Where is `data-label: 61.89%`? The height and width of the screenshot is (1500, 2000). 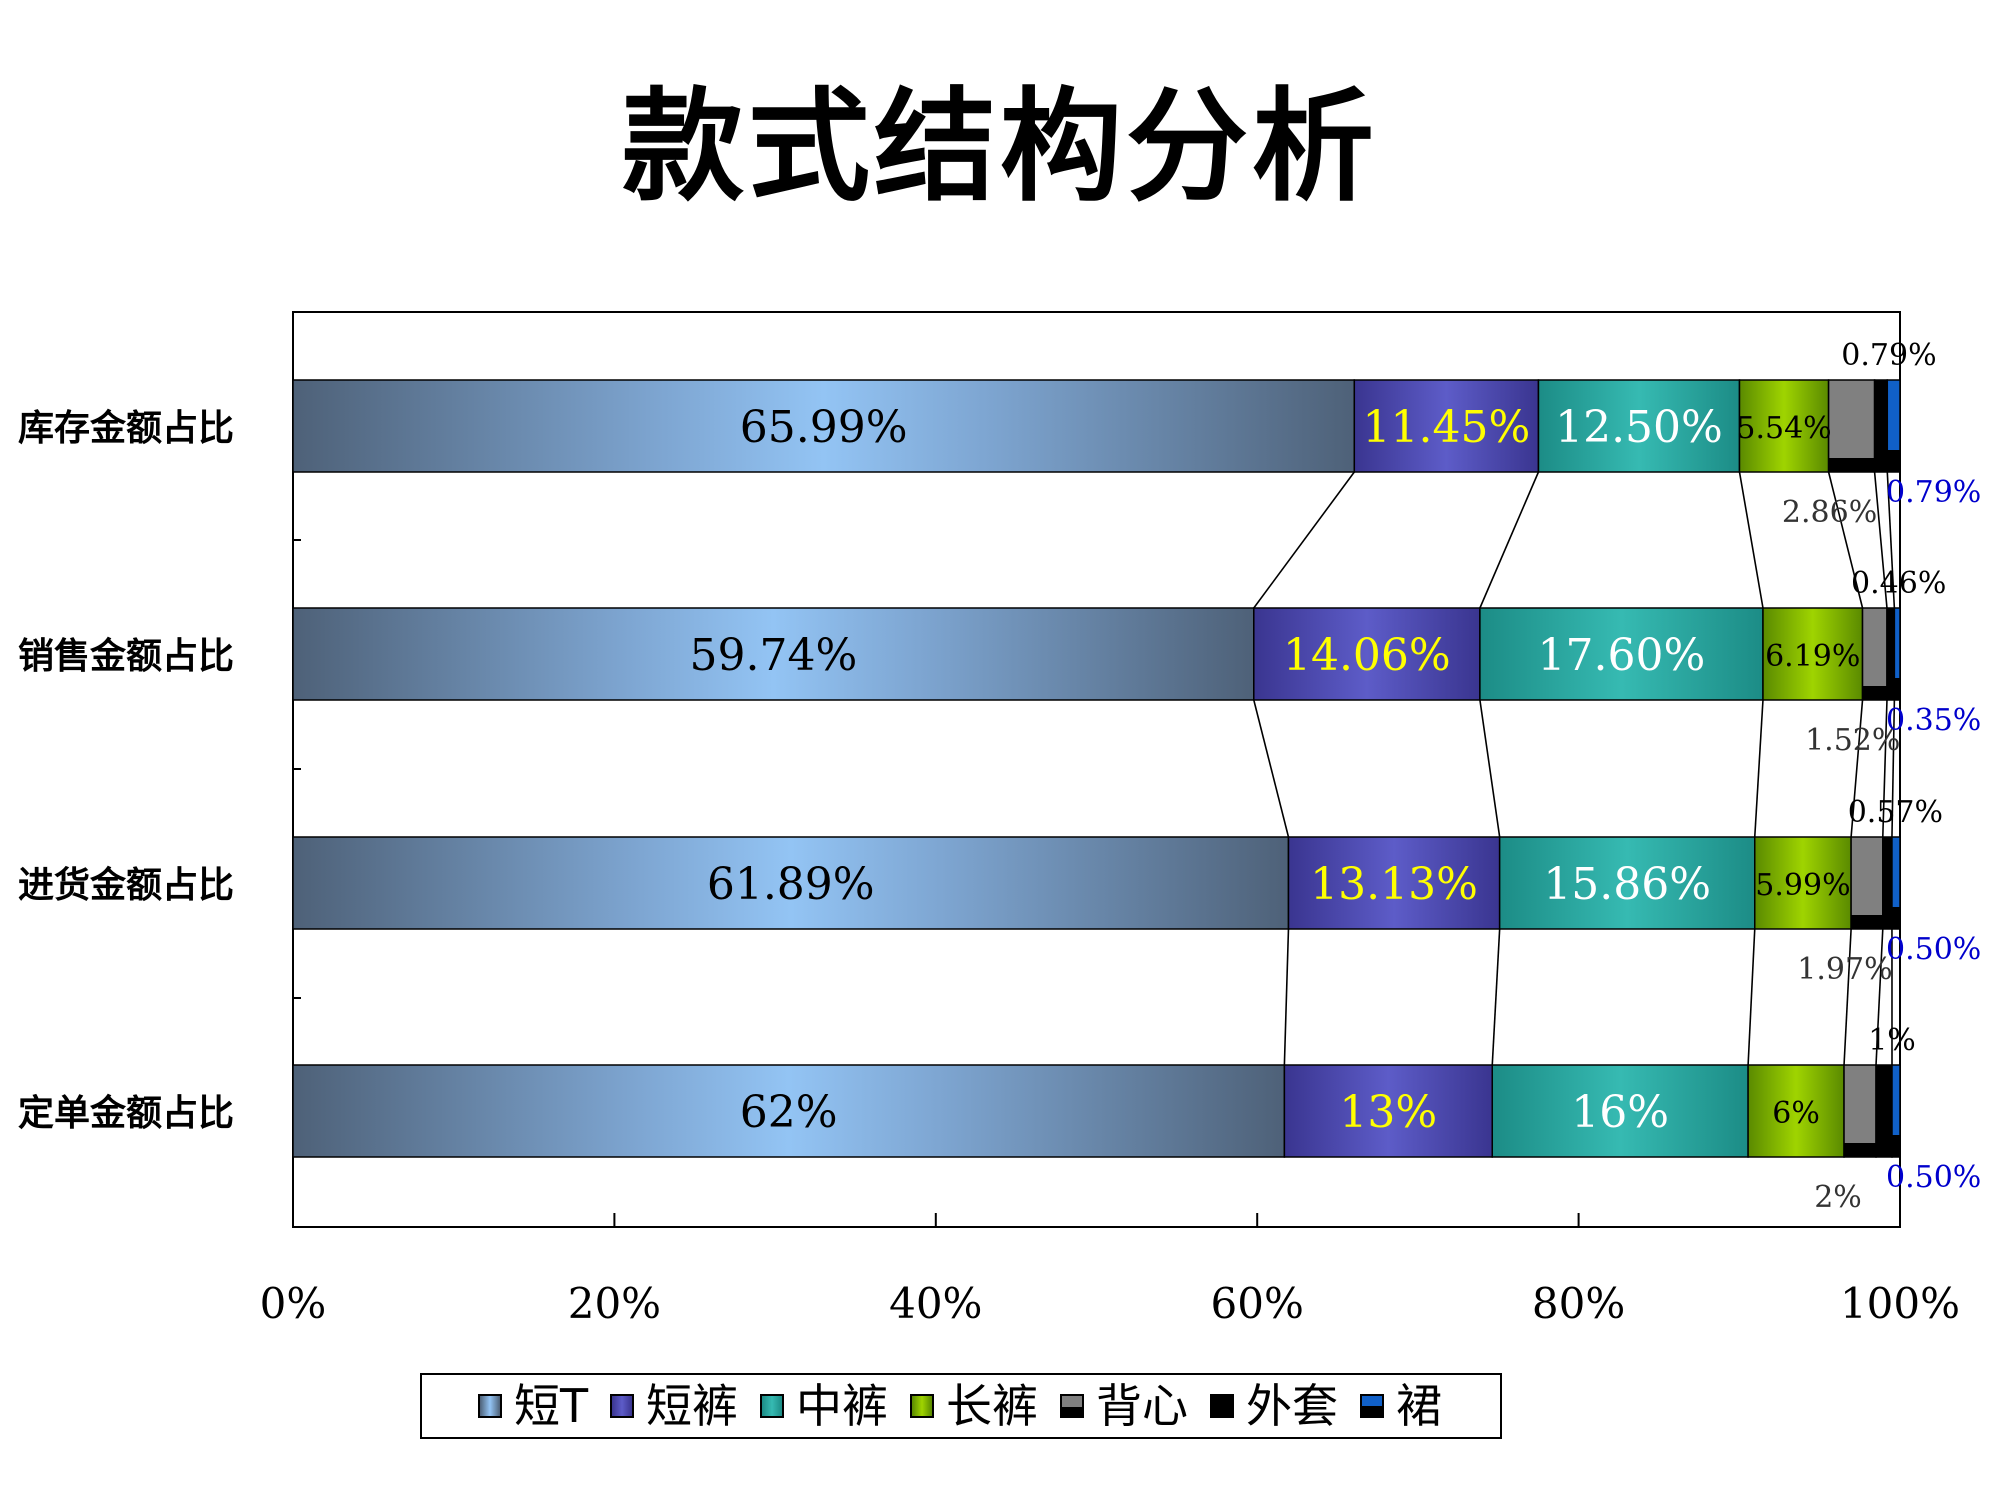 data-label: 61.89% is located at coordinates (791, 884).